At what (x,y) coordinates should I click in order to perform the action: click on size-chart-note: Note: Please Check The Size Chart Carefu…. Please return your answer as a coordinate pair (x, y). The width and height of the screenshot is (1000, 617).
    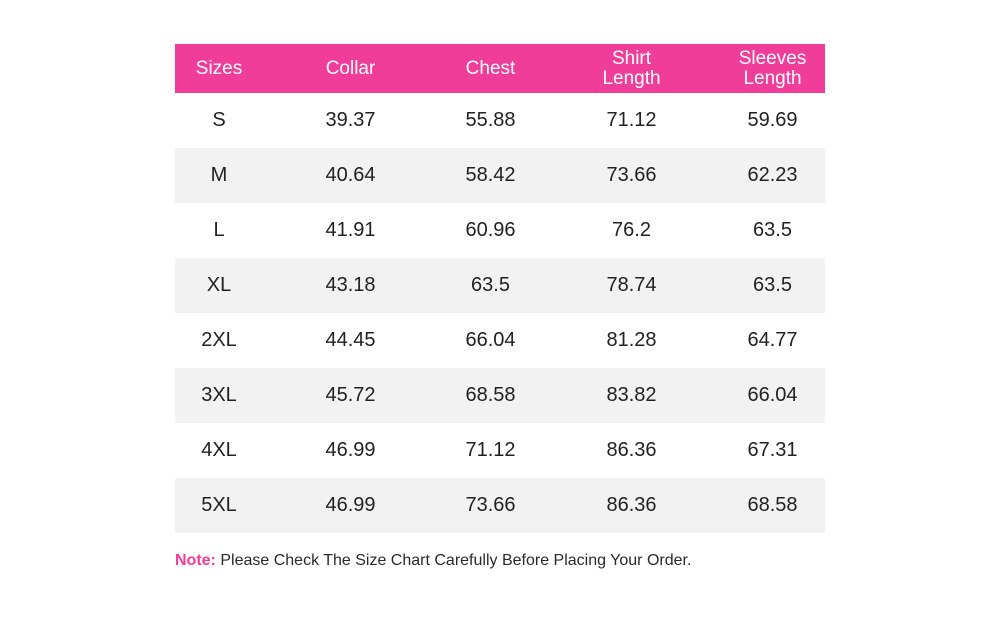
    Looking at the image, I should click on (433, 561).